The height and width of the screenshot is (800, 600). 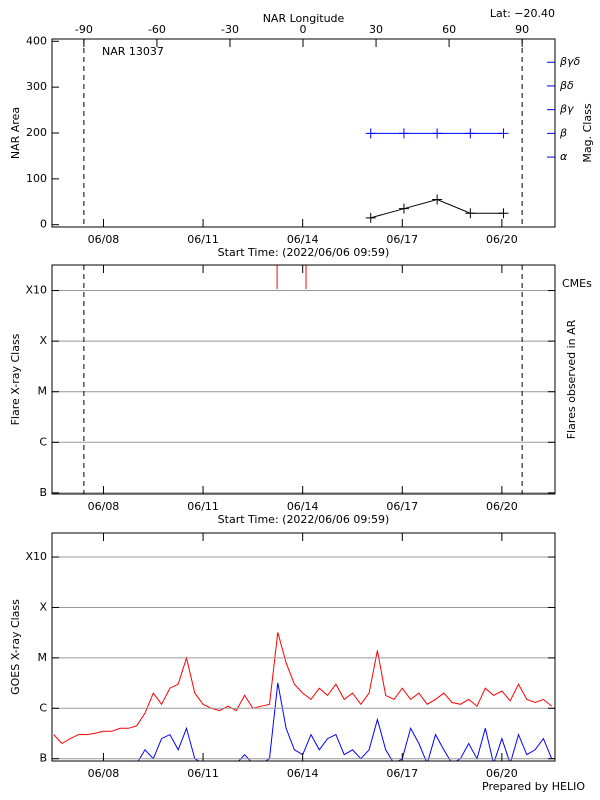 What do you see at coordinates (43, 224) in the screenshot?
I see `y-tick-label: 0` at bounding box center [43, 224].